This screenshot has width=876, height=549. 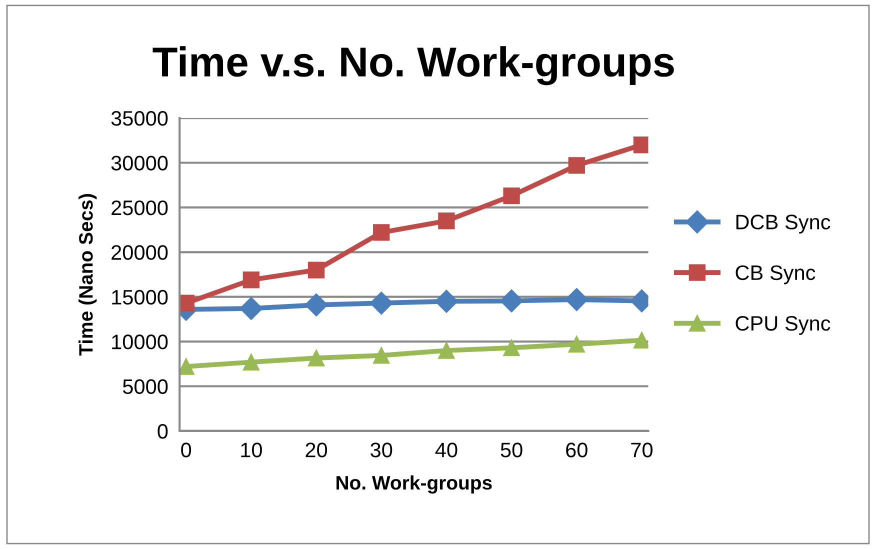 What do you see at coordinates (413, 66) in the screenshot?
I see `chart-title: Time v.s. No. Work-groups` at bounding box center [413, 66].